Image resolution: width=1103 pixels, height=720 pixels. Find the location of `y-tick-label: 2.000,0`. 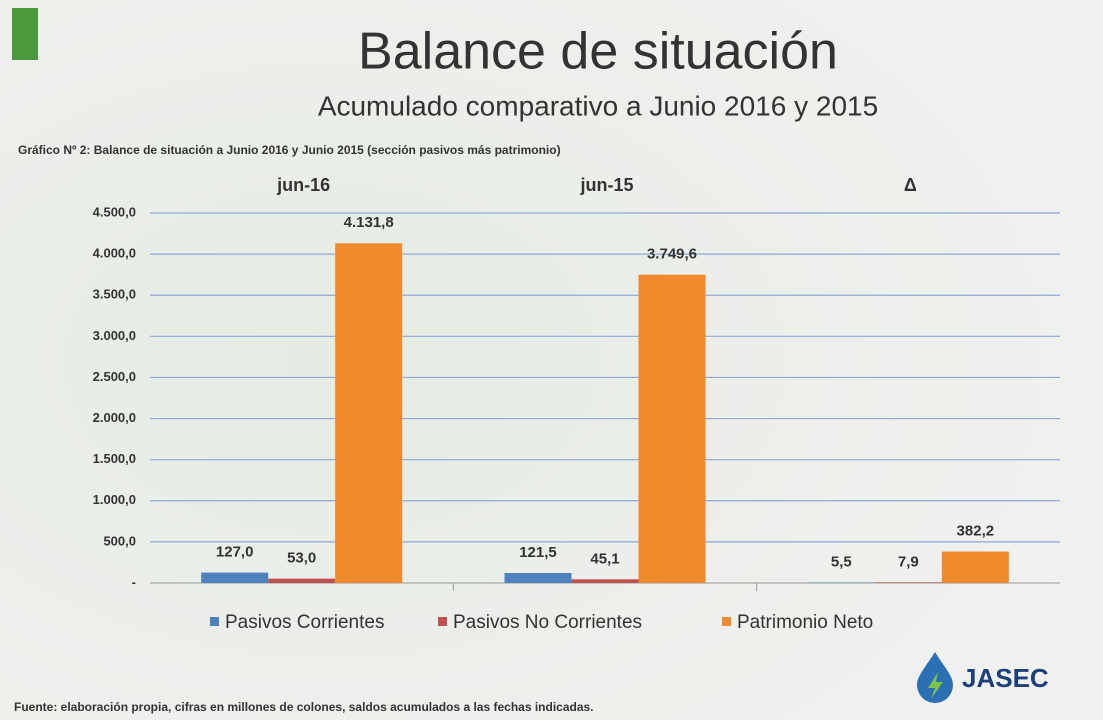

y-tick-label: 2.000,0 is located at coordinates (114, 417).